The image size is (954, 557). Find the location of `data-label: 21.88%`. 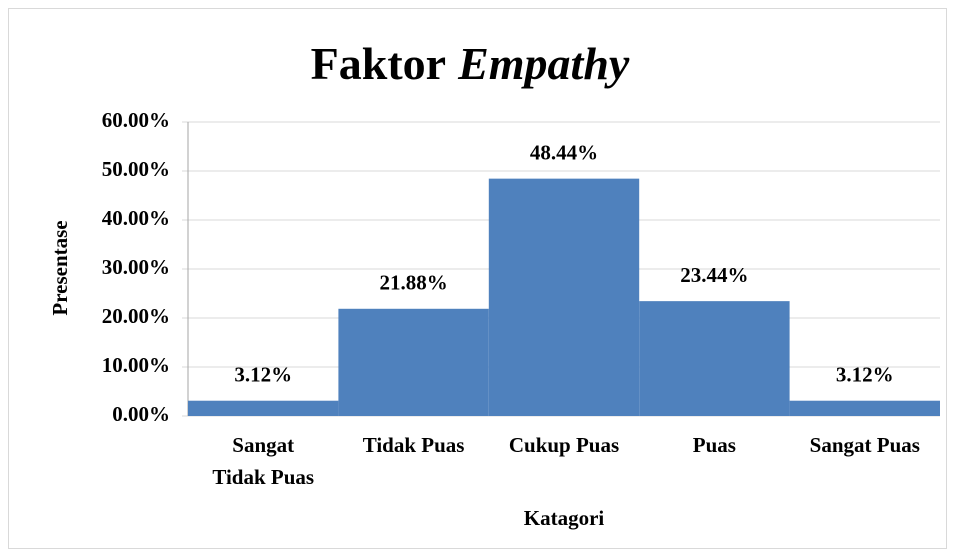

data-label: 21.88% is located at coordinates (413, 283).